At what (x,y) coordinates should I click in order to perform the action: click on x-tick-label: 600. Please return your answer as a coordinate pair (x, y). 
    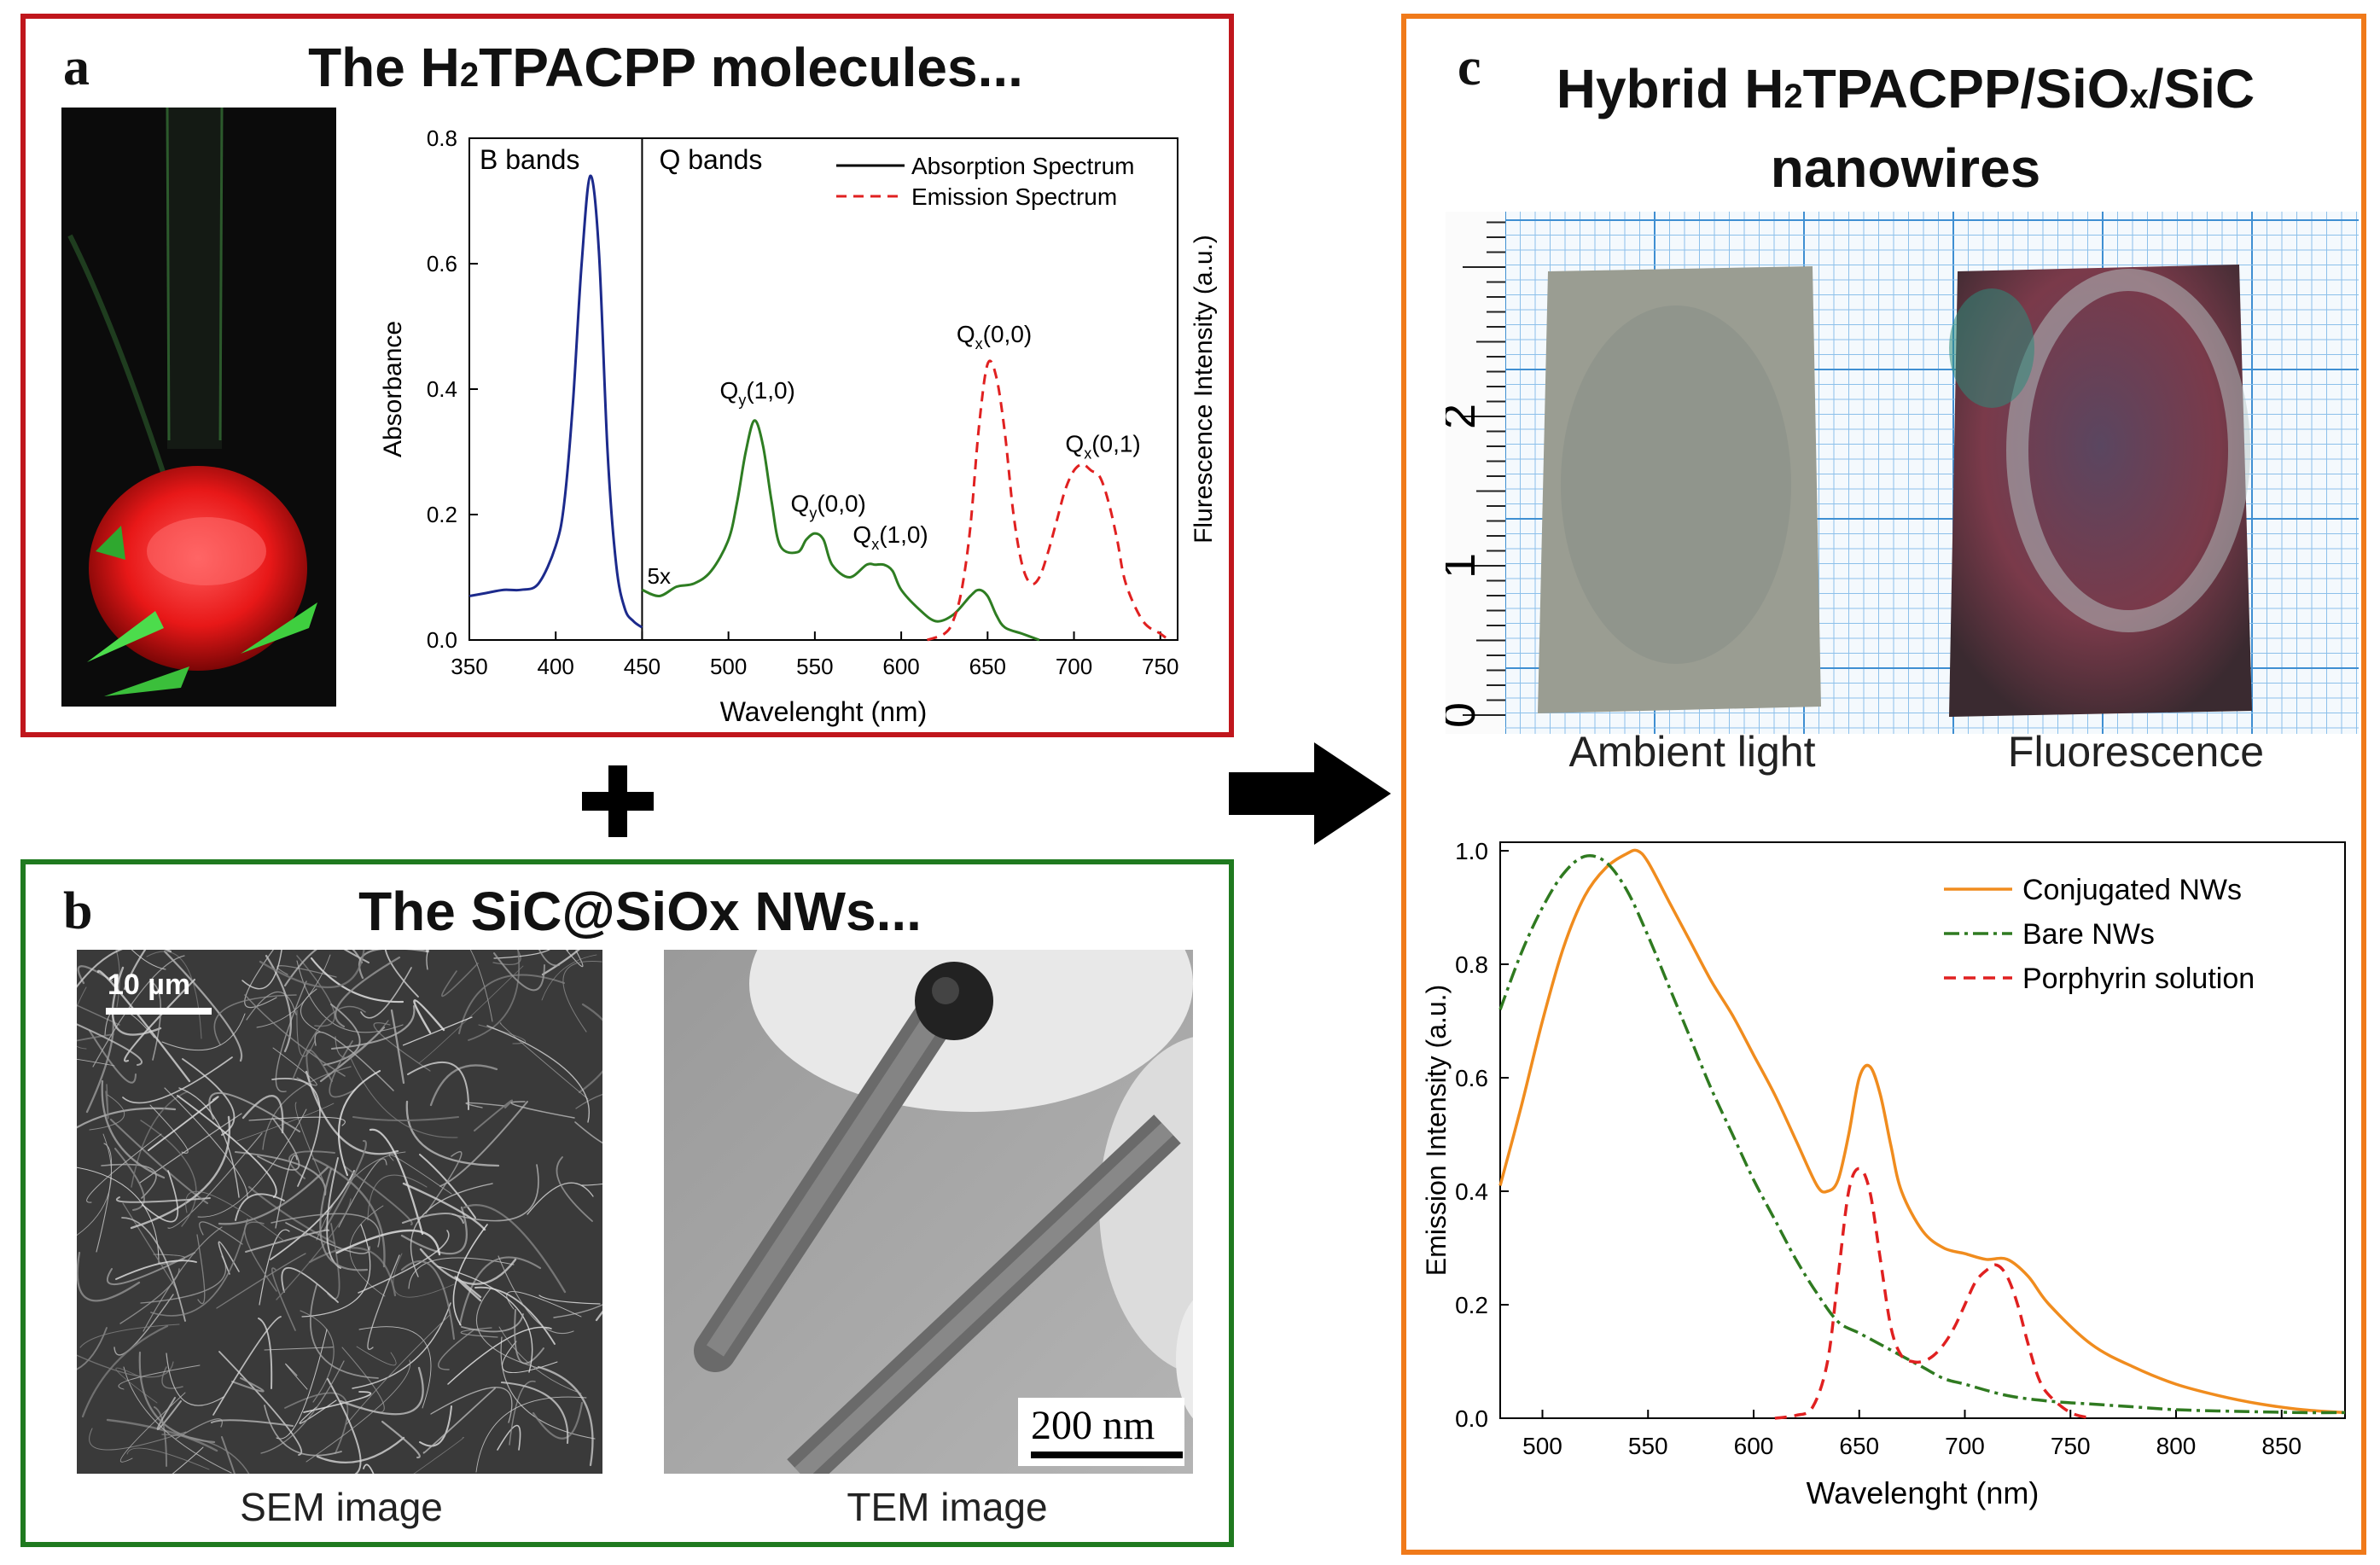
    Looking at the image, I should click on (900, 666).